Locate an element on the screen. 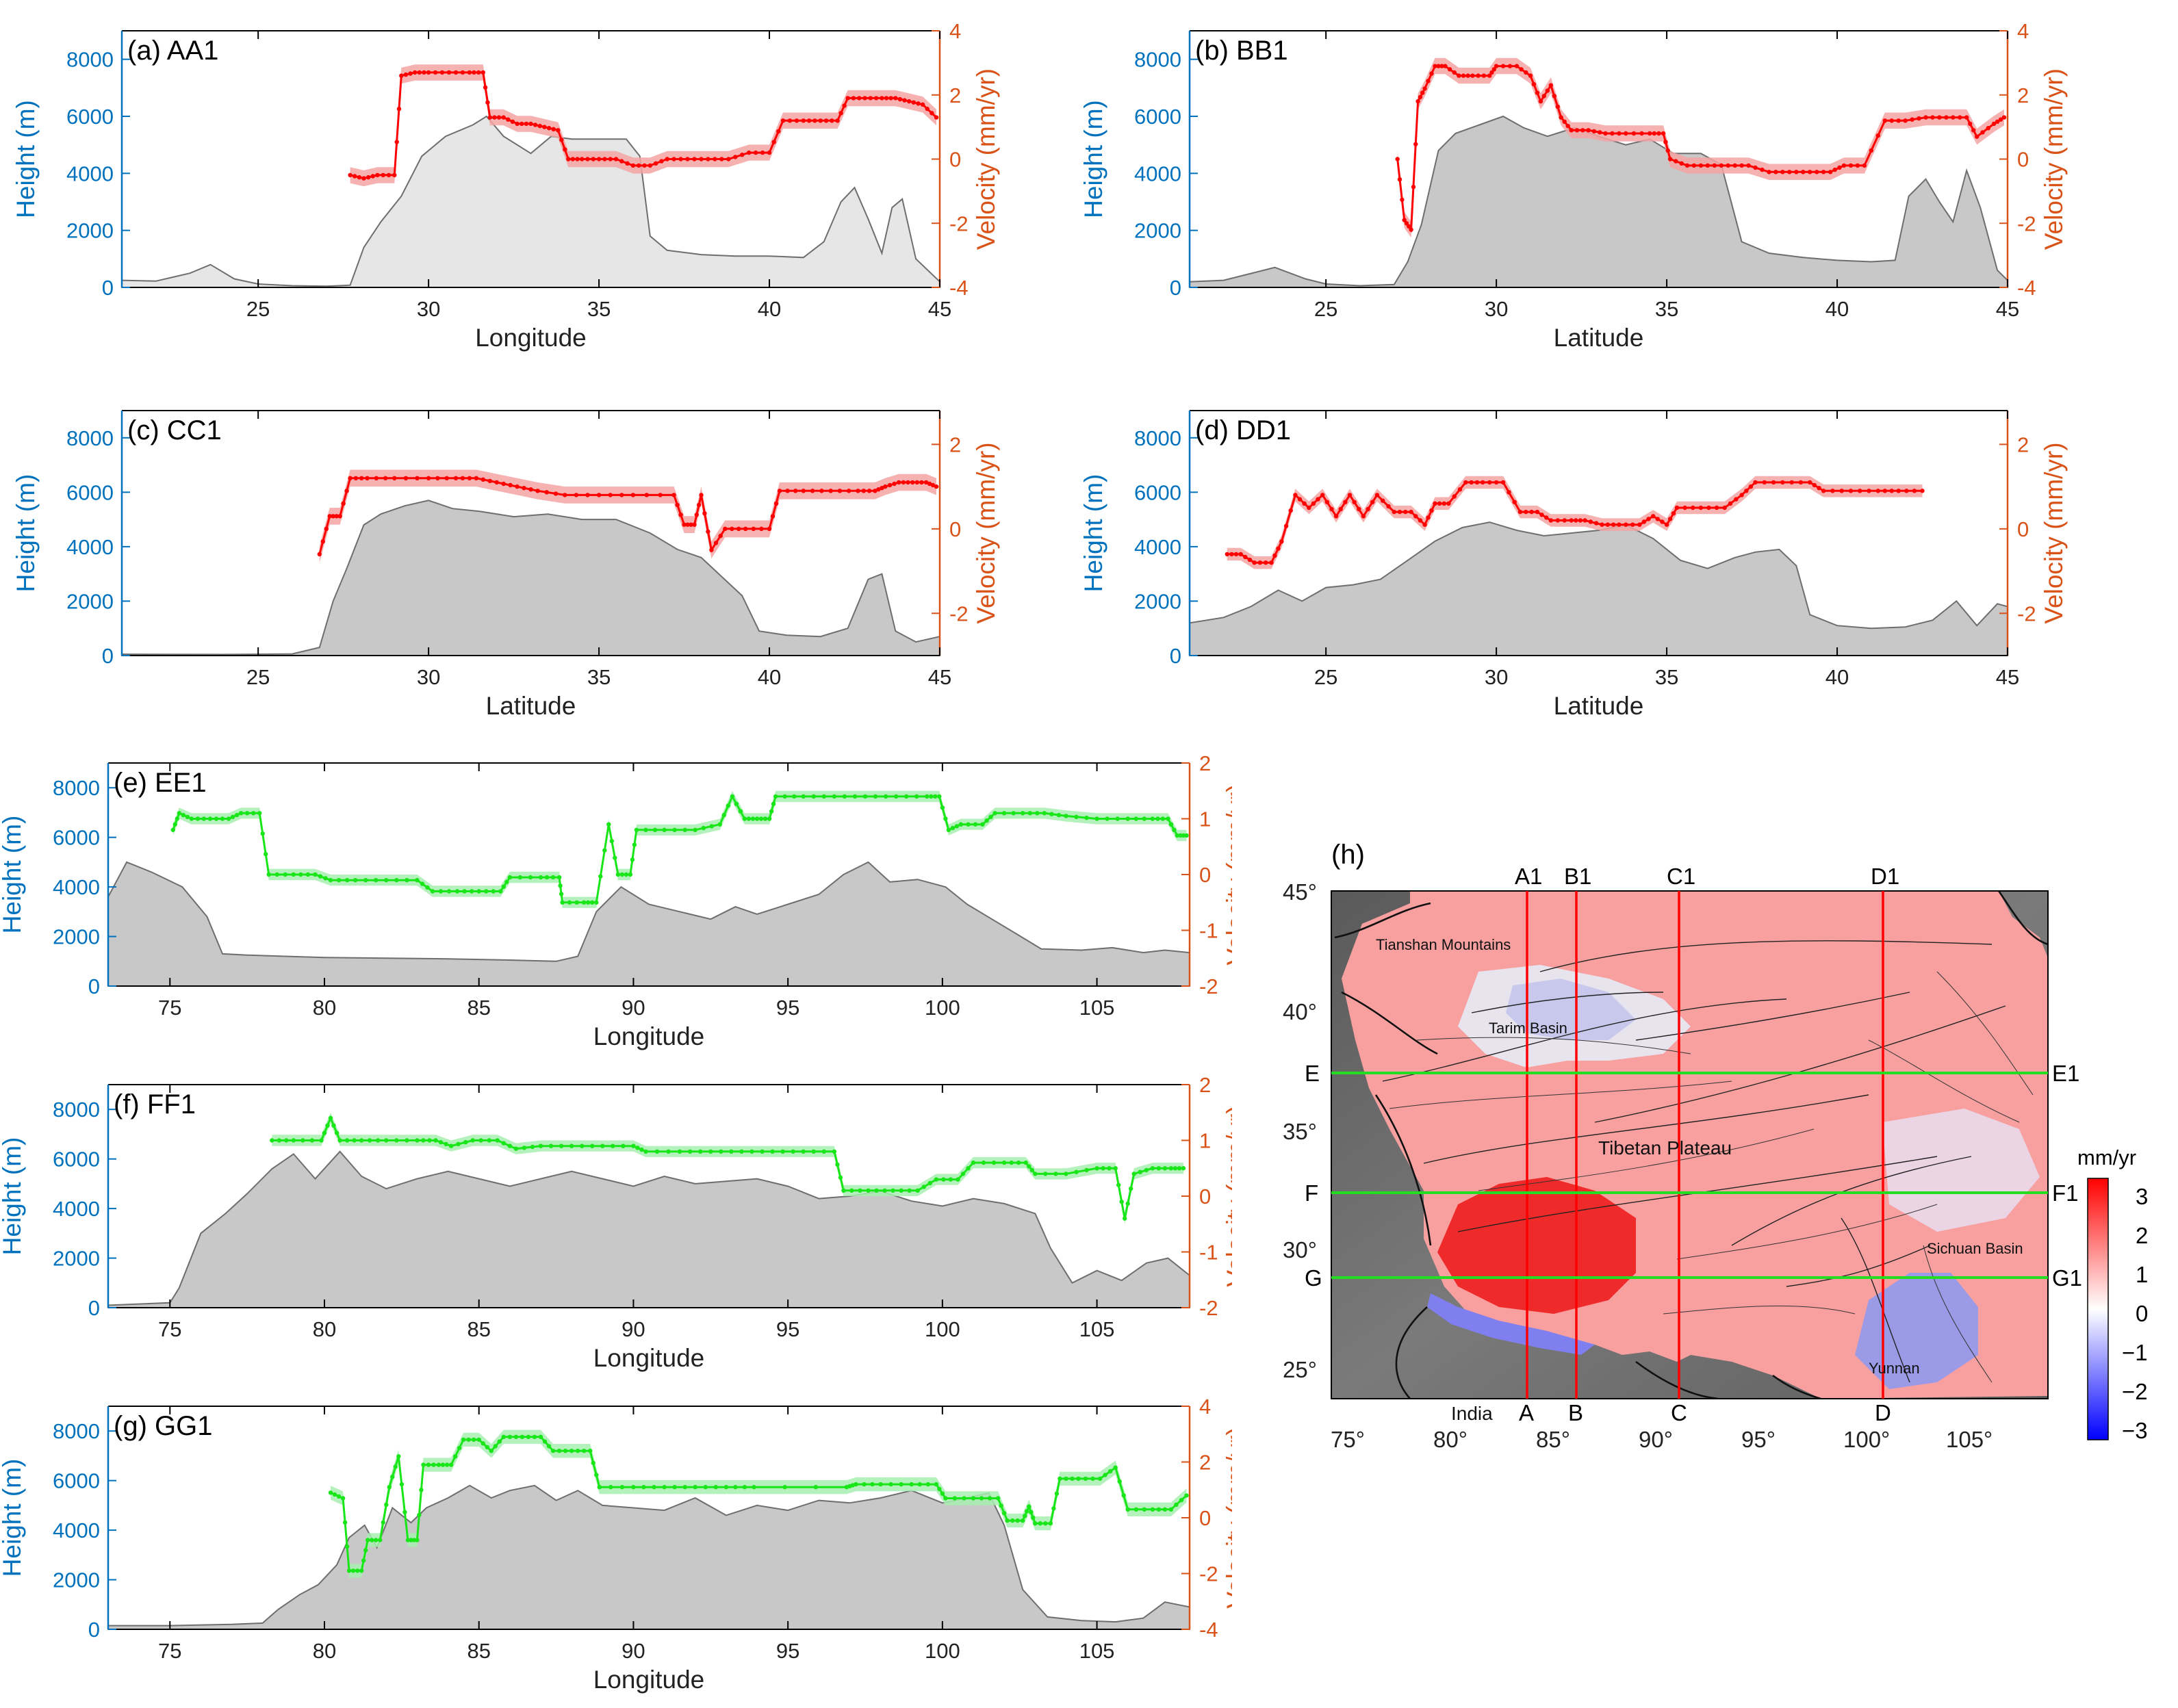 This screenshot has width=2178, height=1708. x-tick-label: 45 is located at coordinates (2007, 309).